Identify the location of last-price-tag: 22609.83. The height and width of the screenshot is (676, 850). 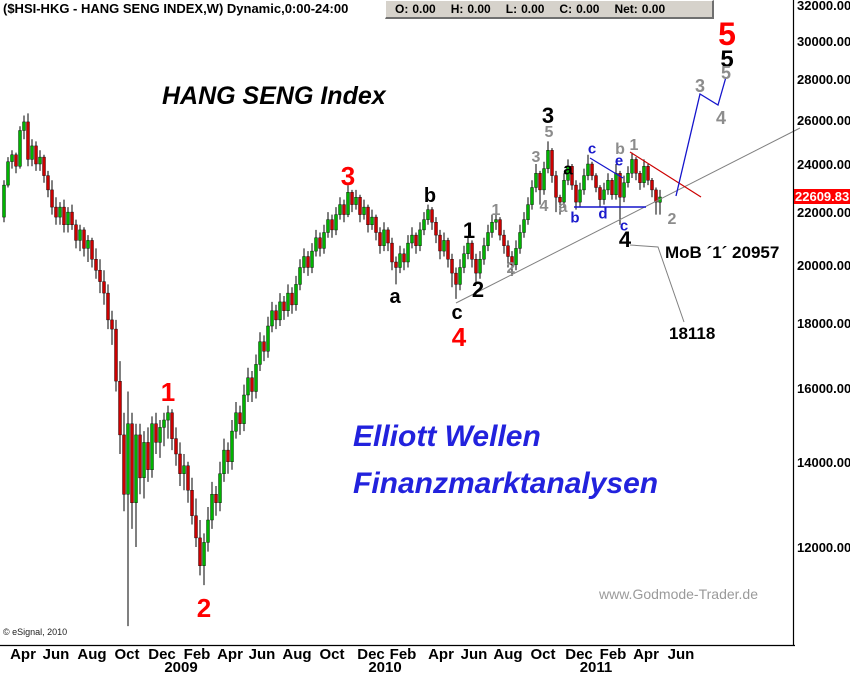
(822, 196).